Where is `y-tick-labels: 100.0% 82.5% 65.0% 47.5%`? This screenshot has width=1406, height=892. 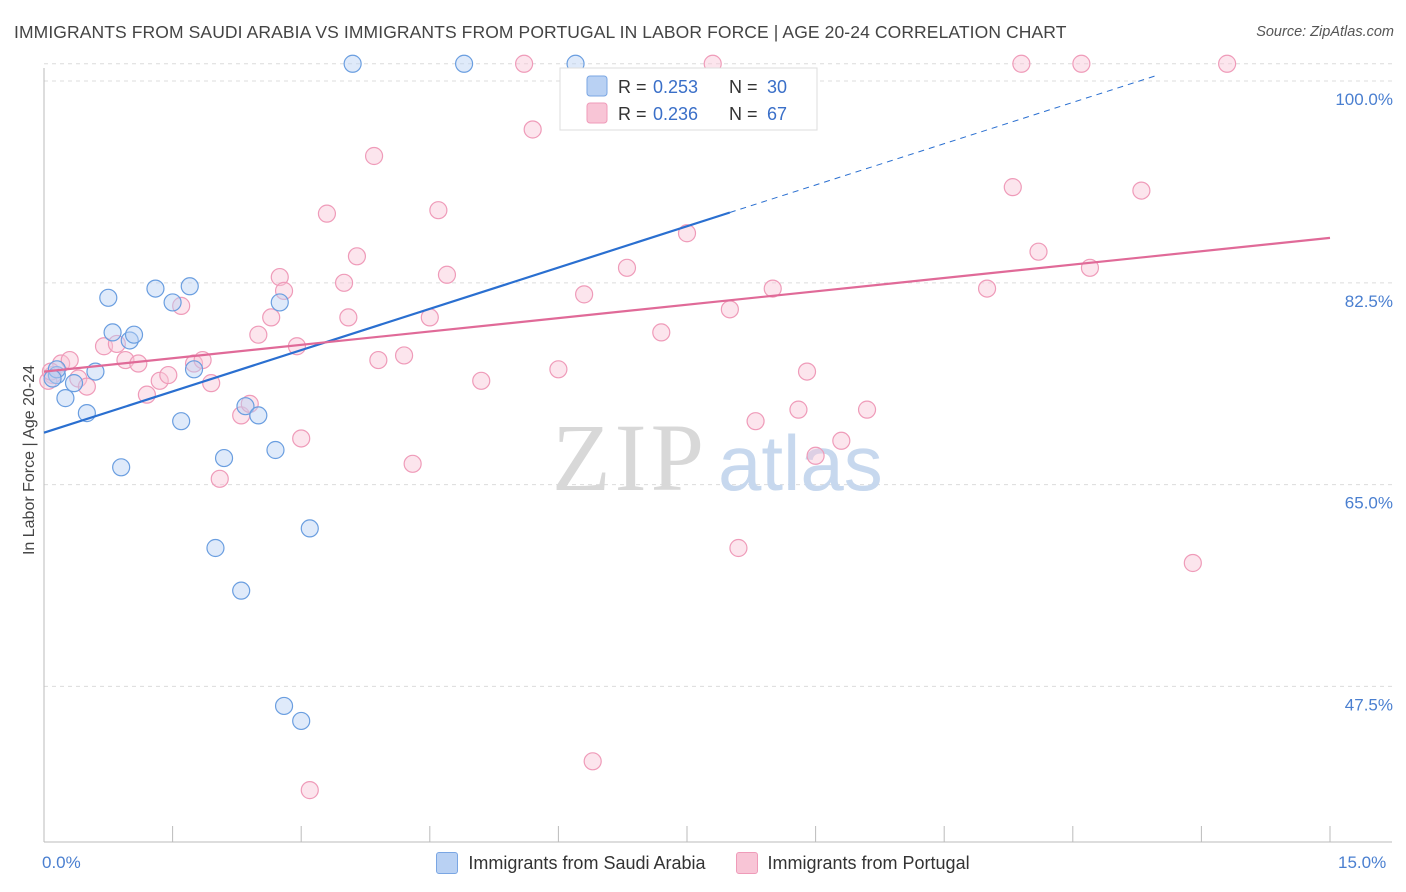 y-tick-labels: 100.0% 82.5% 65.0% 47.5% is located at coordinates (1364, 402).